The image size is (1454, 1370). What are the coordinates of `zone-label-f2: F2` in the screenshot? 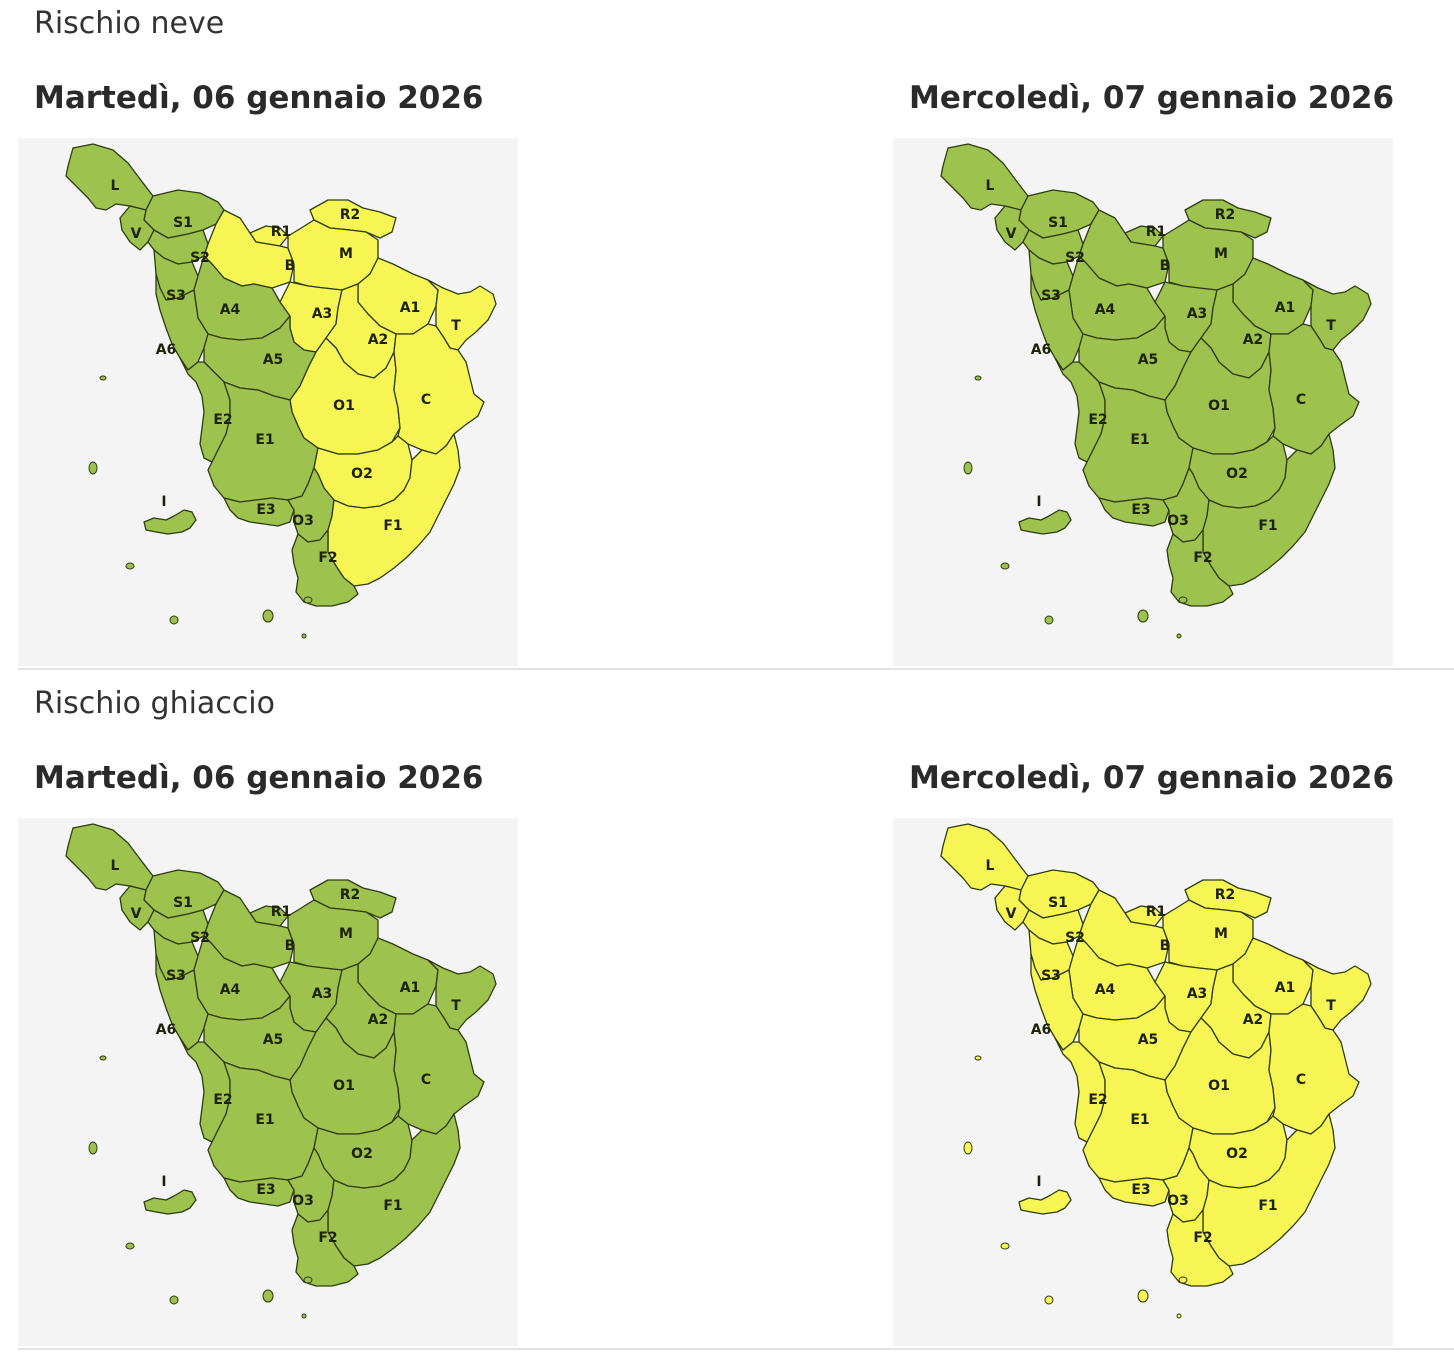 It's located at (327, 558).